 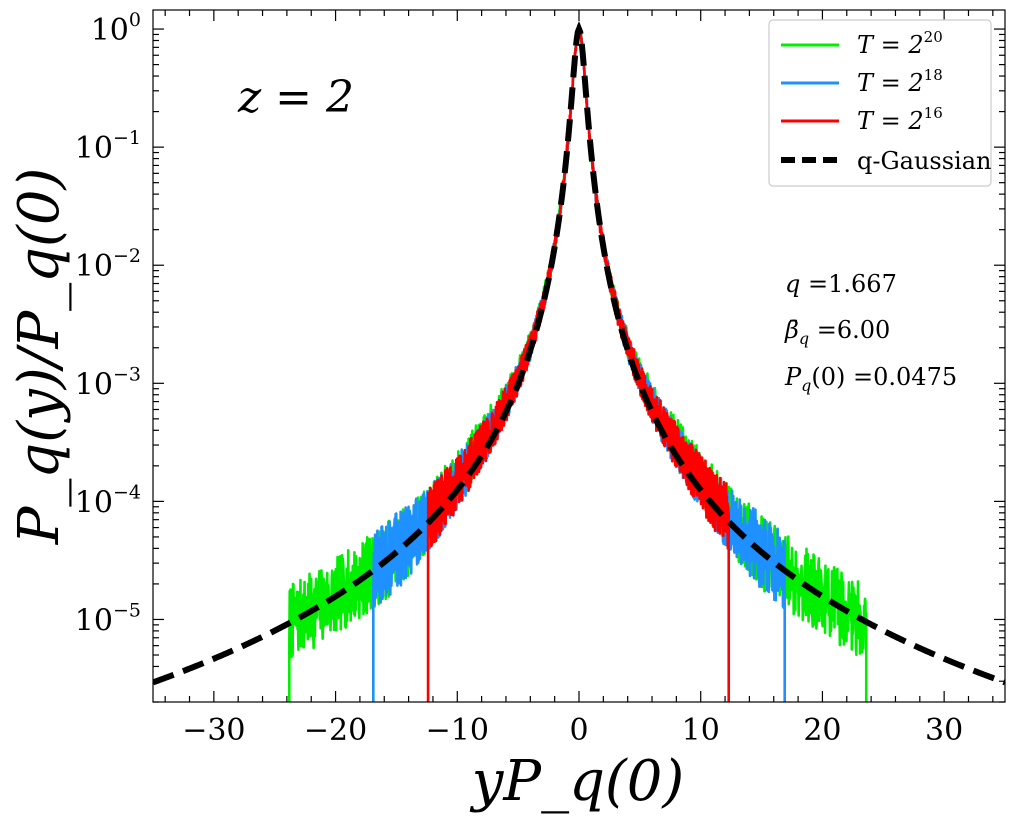 I want to click on legend-exp-t16: 16, so click(x=933, y=113).